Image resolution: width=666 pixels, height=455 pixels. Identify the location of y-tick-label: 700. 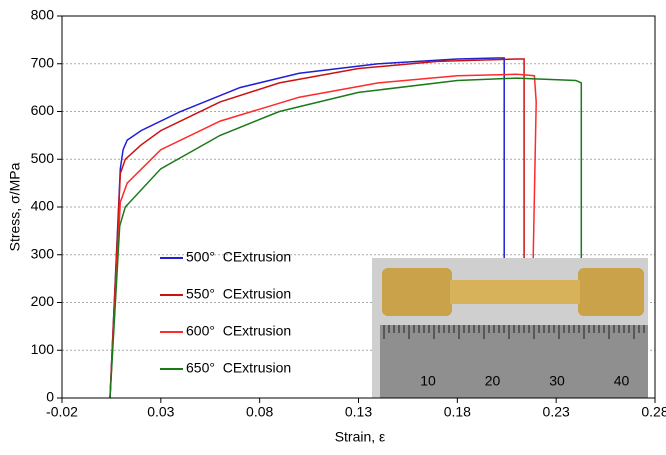
(43, 62).